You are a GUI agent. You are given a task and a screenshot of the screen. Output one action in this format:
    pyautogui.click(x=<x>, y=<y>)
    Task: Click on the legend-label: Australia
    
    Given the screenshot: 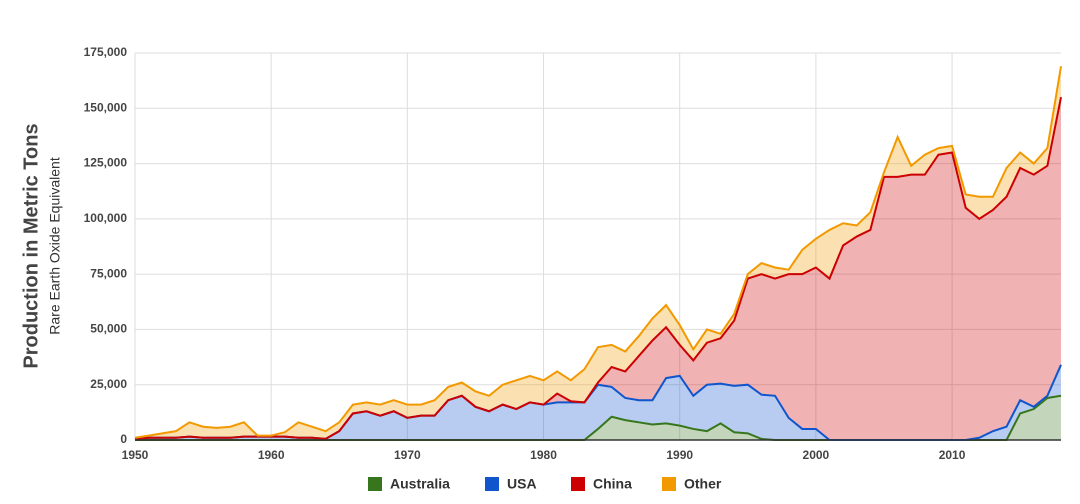 What is the action you would take?
    pyautogui.click(x=420, y=484)
    